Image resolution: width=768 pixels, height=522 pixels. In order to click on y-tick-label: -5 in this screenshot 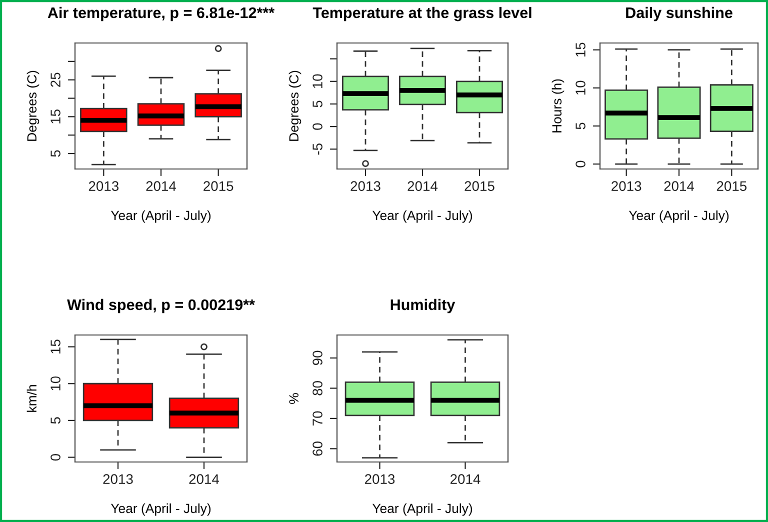, I will do `click(317, 149)`.